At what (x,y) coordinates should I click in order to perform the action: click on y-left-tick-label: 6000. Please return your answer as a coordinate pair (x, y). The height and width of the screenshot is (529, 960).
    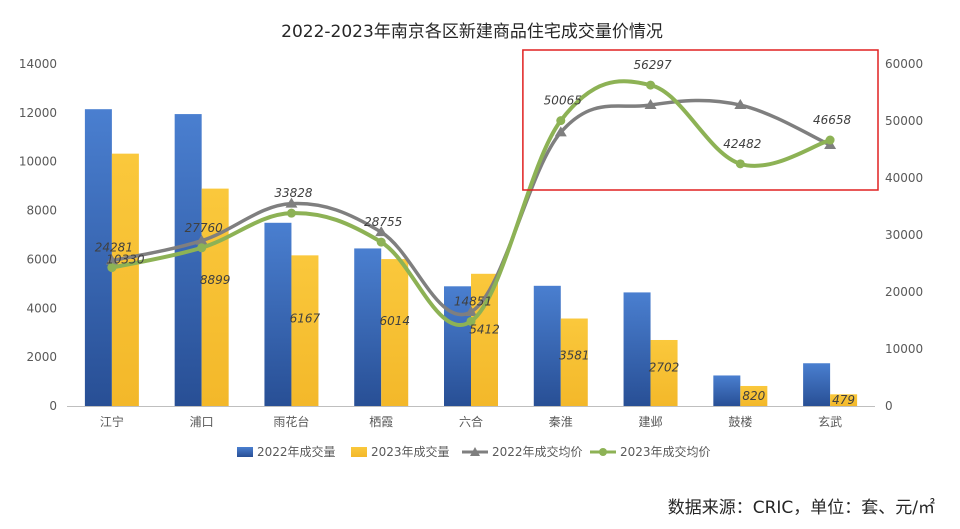
    Looking at the image, I should click on (41, 259).